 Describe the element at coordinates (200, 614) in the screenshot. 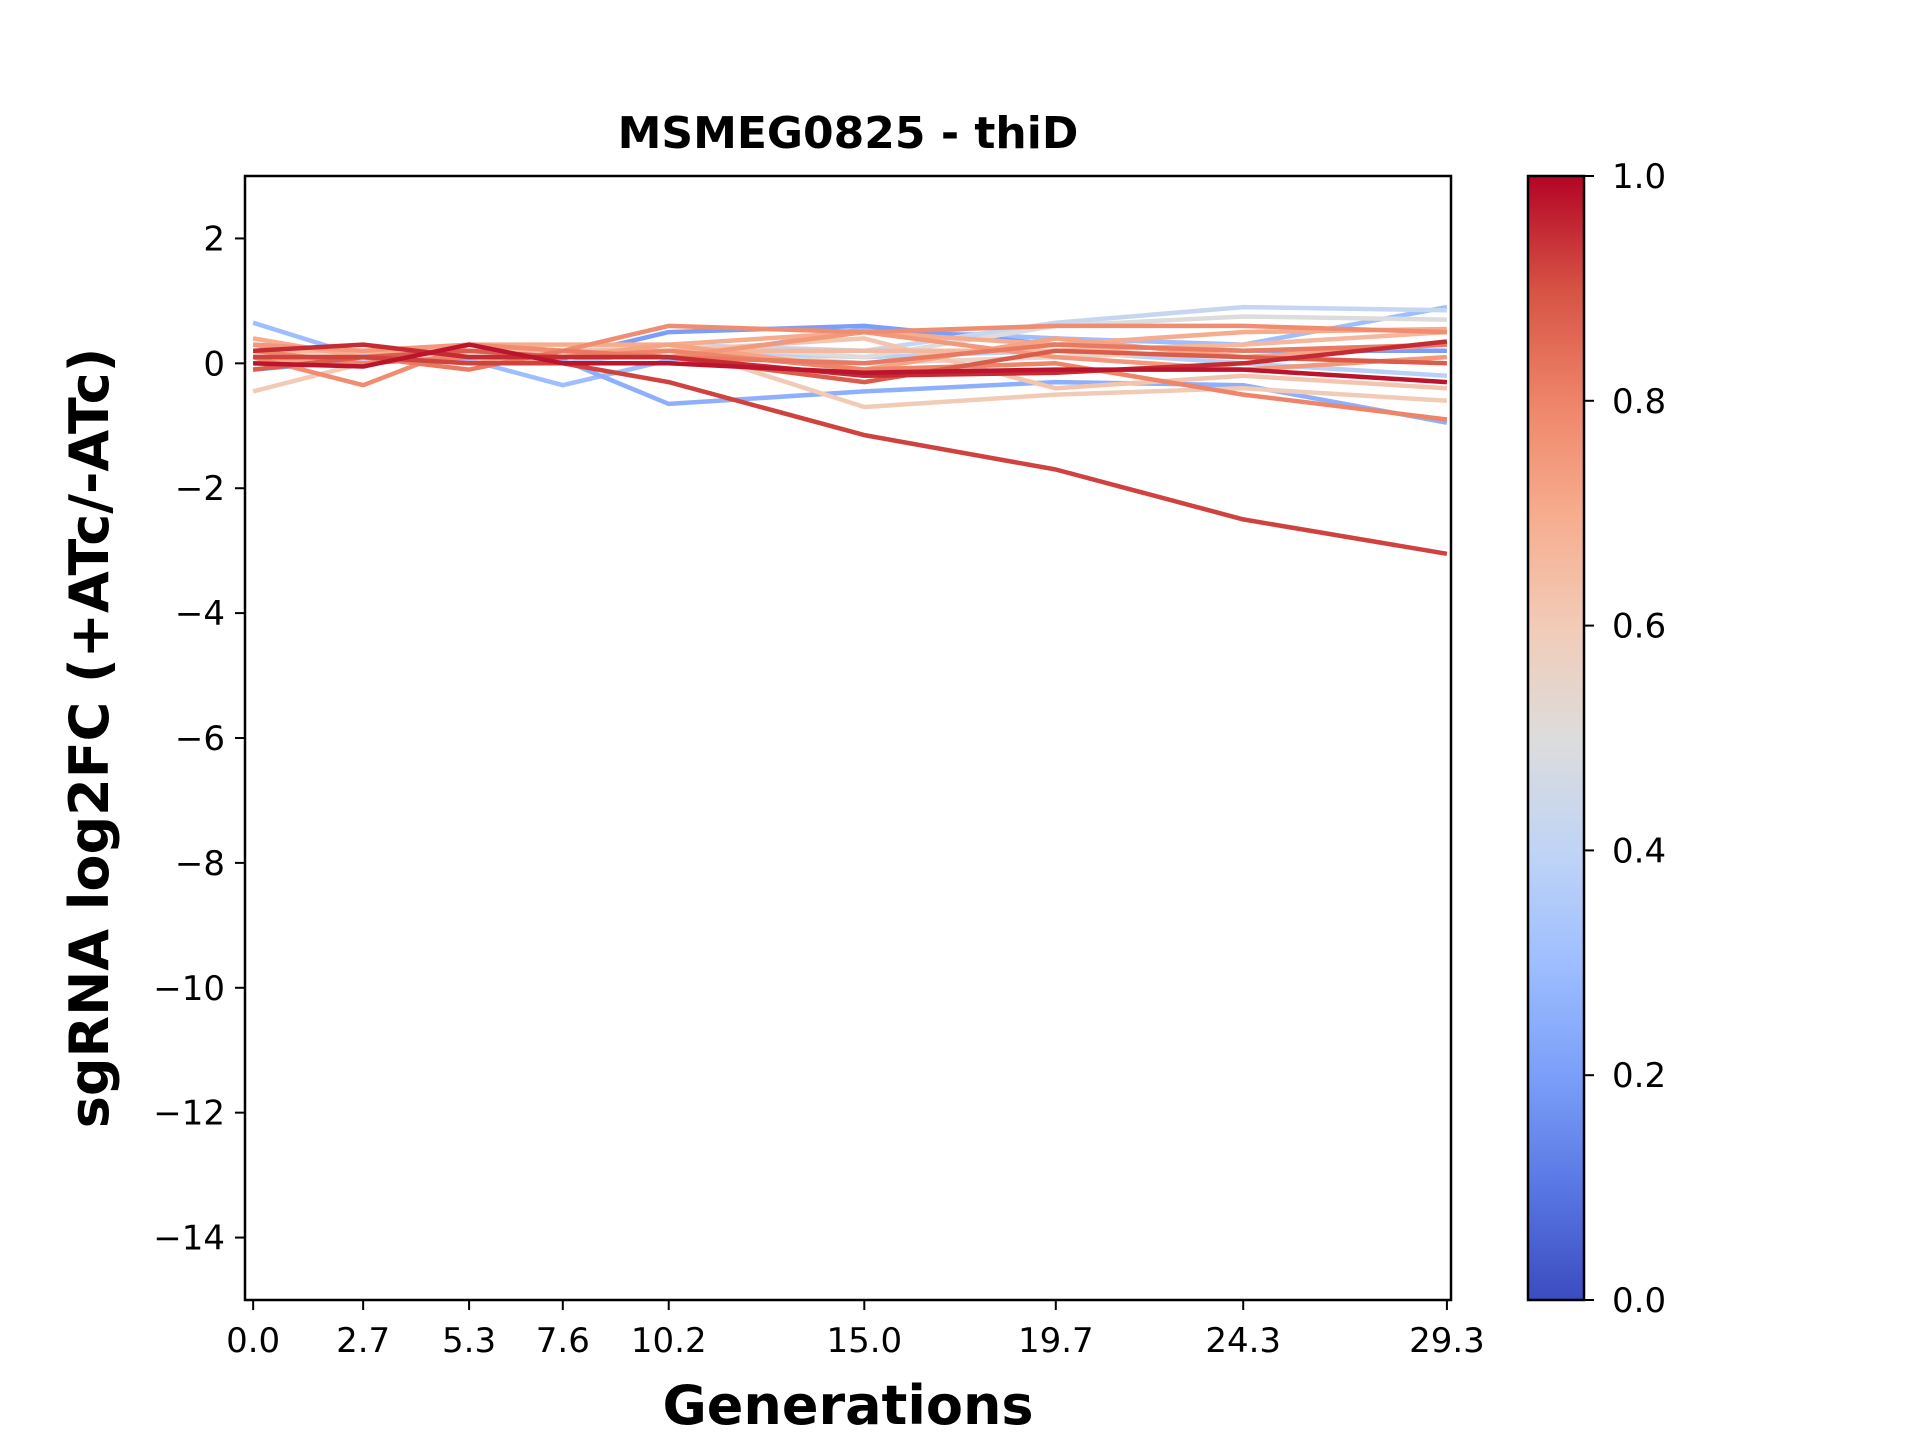

I see `y-tick-label: −4` at that location.